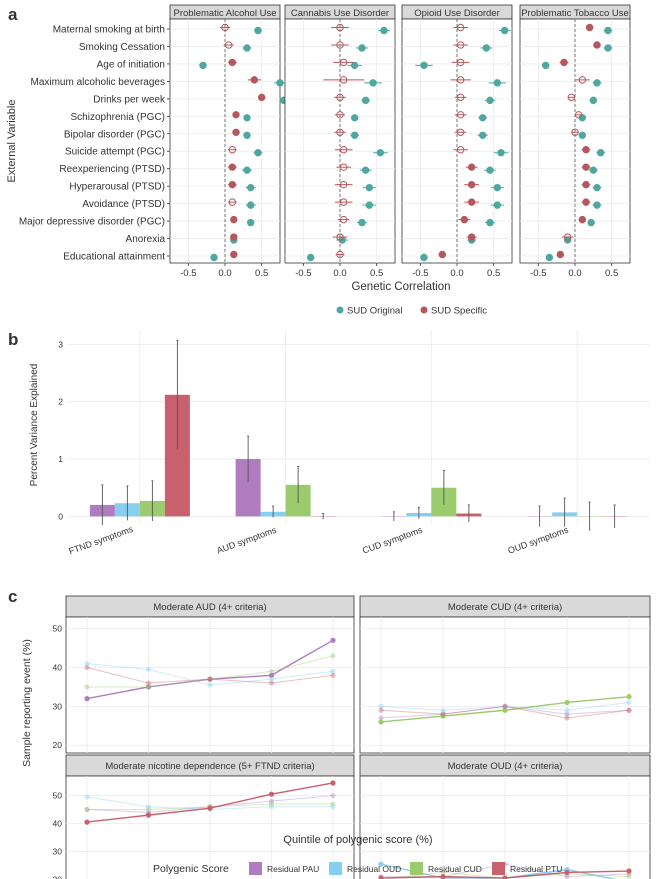 The image size is (665, 879). What do you see at coordinates (536, 869) in the screenshot?
I see `legend-label-residual-ptu: Residual PTU` at bounding box center [536, 869].